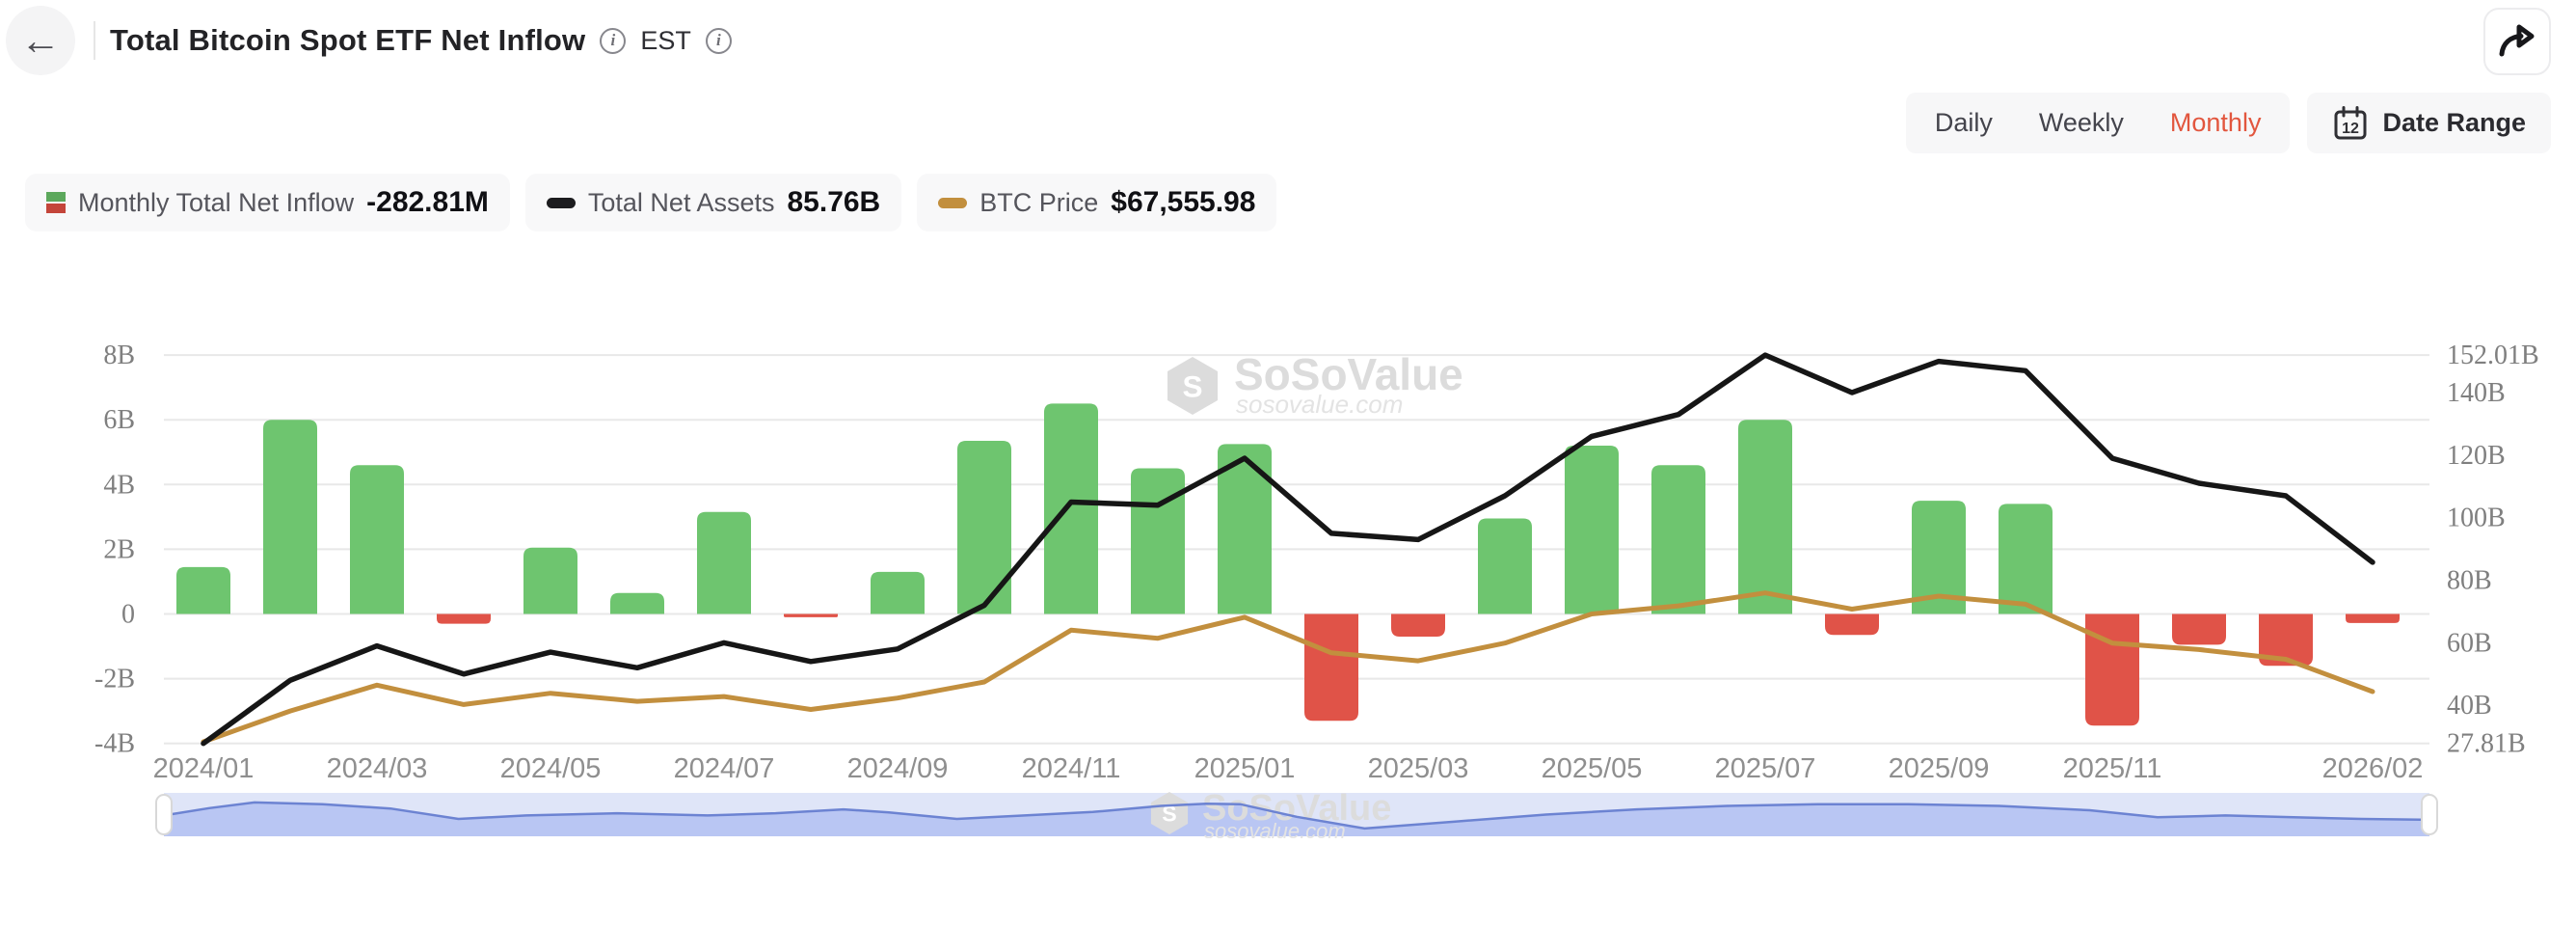  I want to click on x-axis-tick: 2024/05, so click(551, 768).